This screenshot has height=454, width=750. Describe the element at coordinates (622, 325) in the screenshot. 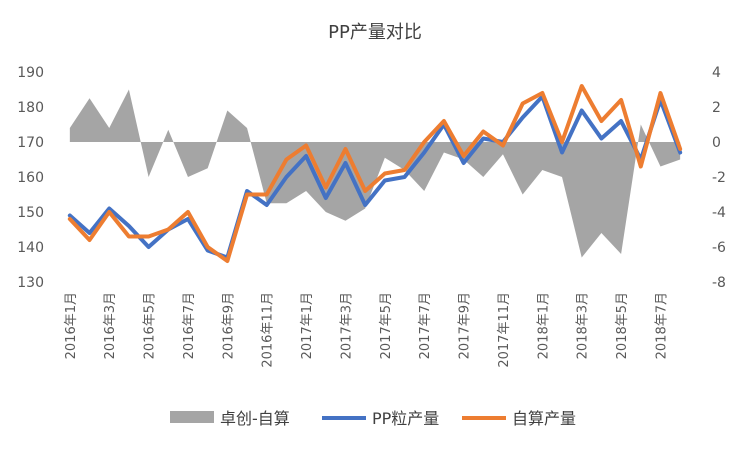

I see `x-tick-label: 2018年5月` at that location.